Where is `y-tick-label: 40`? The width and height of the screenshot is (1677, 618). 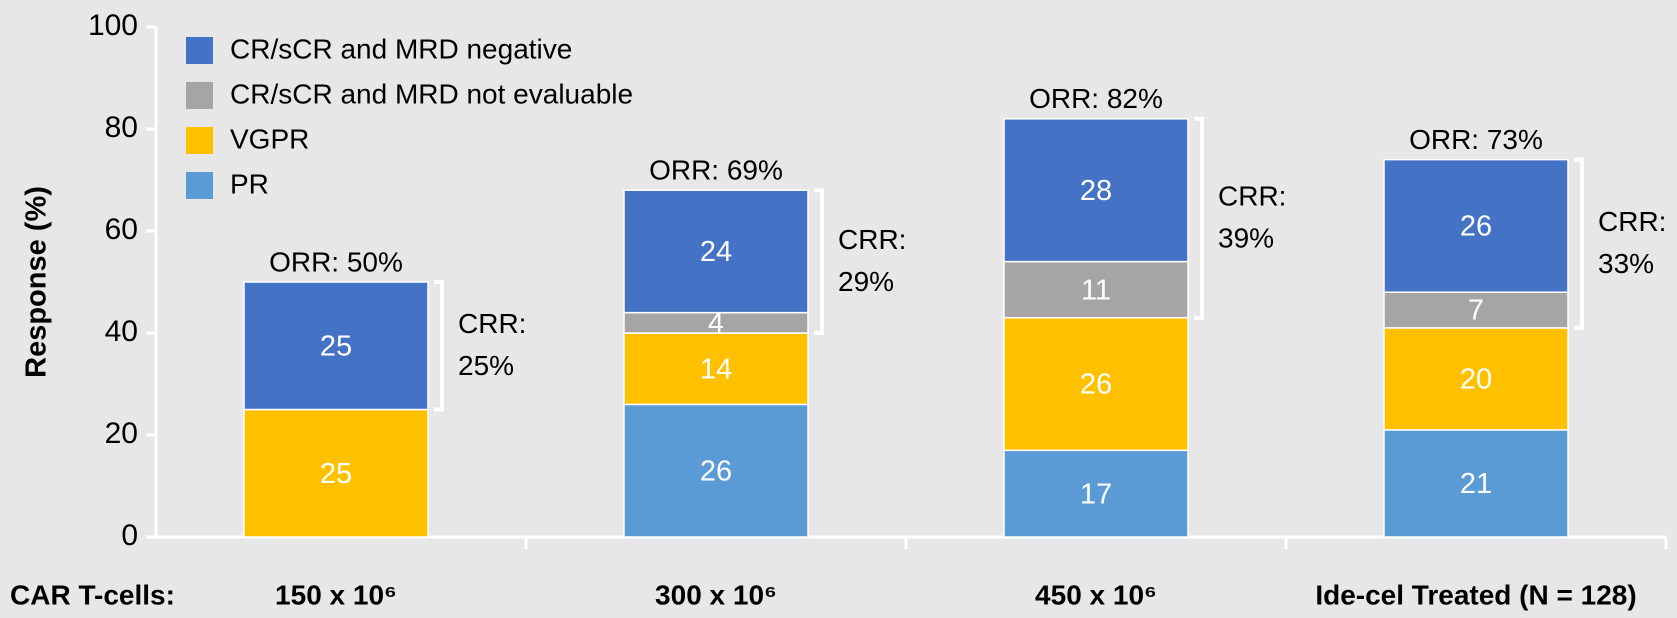 y-tick-label: 40 is located at coordinates (121, 331).